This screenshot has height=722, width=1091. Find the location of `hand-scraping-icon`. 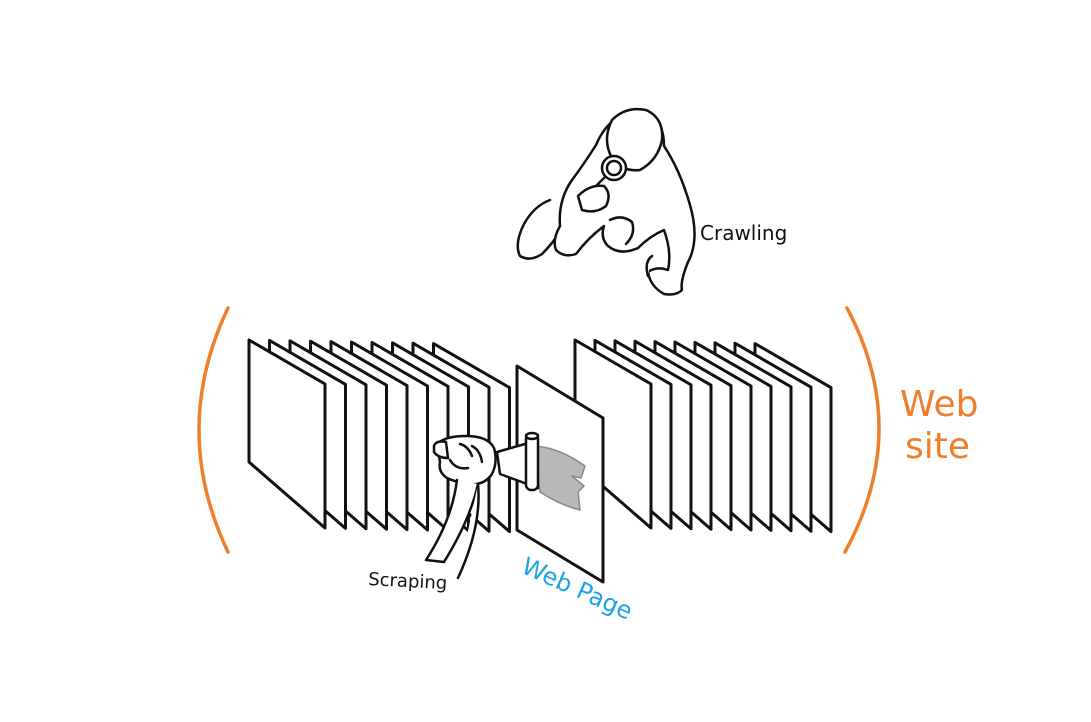

hand-scraping-icon is located at coordinates (482, 505).